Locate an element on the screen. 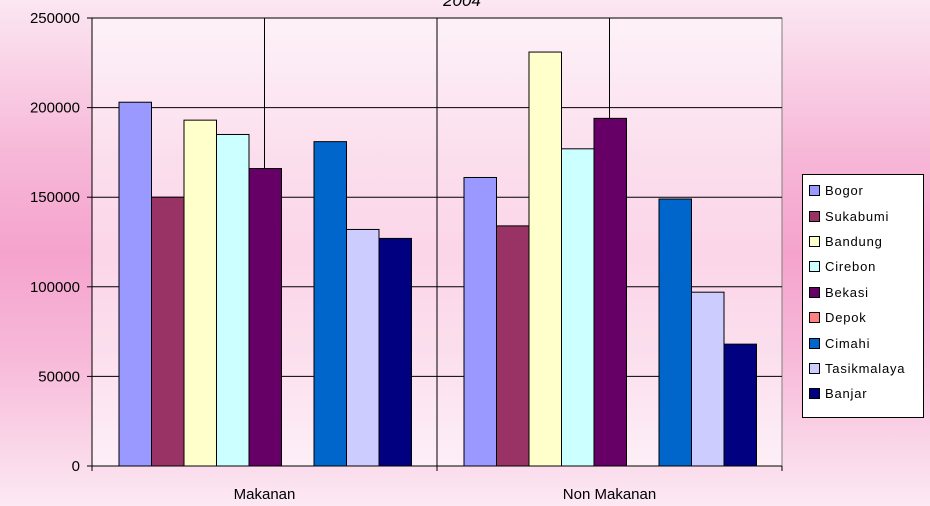 This screenshot has width=930, height=506. legend-label: Tasikmalaya is located at coordinates (865, 368).